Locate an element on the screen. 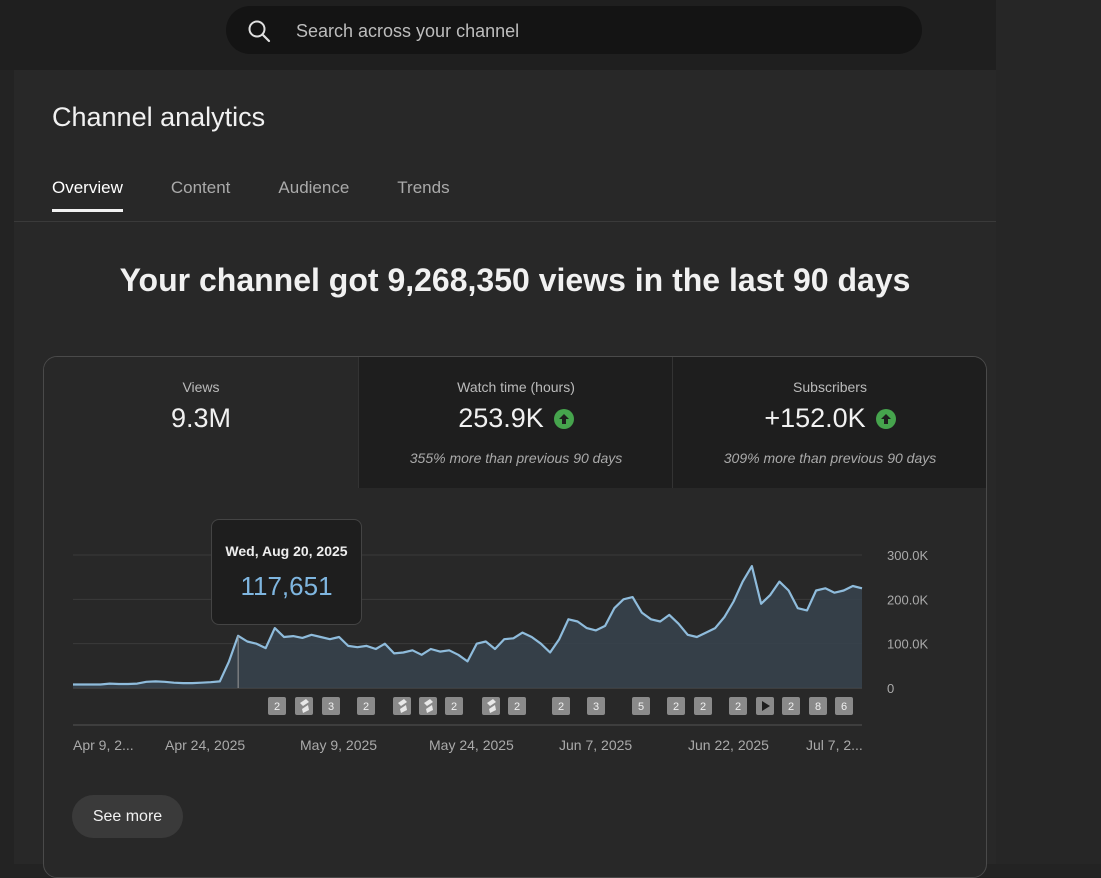  see-more-button: See more is located at coordinates (127, 816).